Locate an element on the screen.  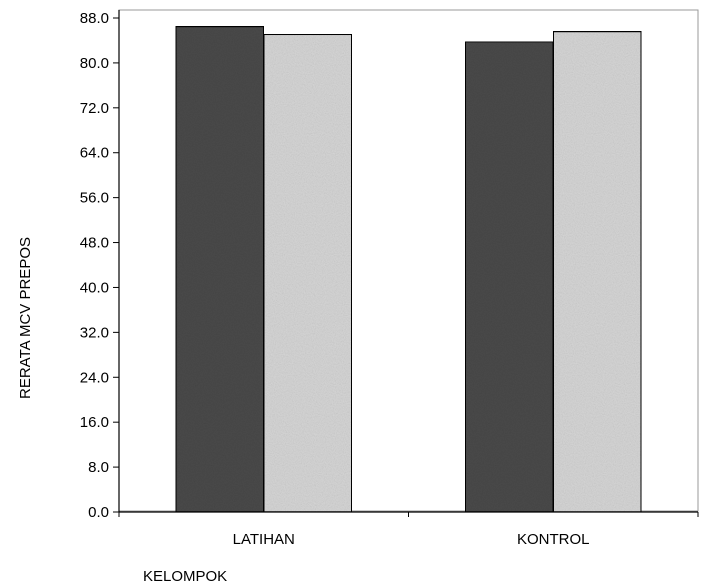
y-tick-label: 16.0 is located at coordinates (94, 422).